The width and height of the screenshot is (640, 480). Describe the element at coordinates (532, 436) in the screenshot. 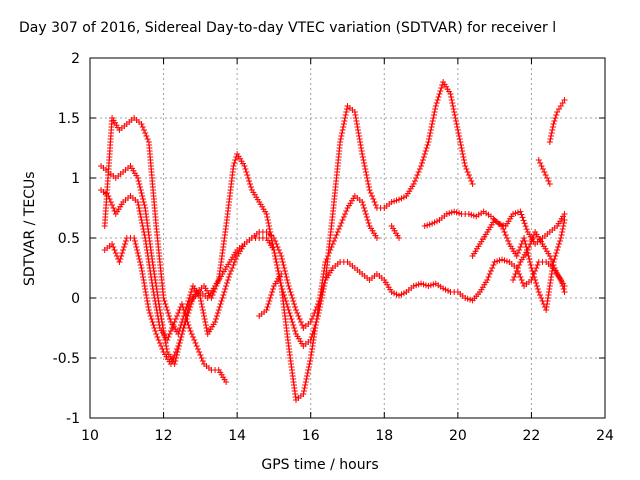

I see `x-tick-label: 22` at that location.